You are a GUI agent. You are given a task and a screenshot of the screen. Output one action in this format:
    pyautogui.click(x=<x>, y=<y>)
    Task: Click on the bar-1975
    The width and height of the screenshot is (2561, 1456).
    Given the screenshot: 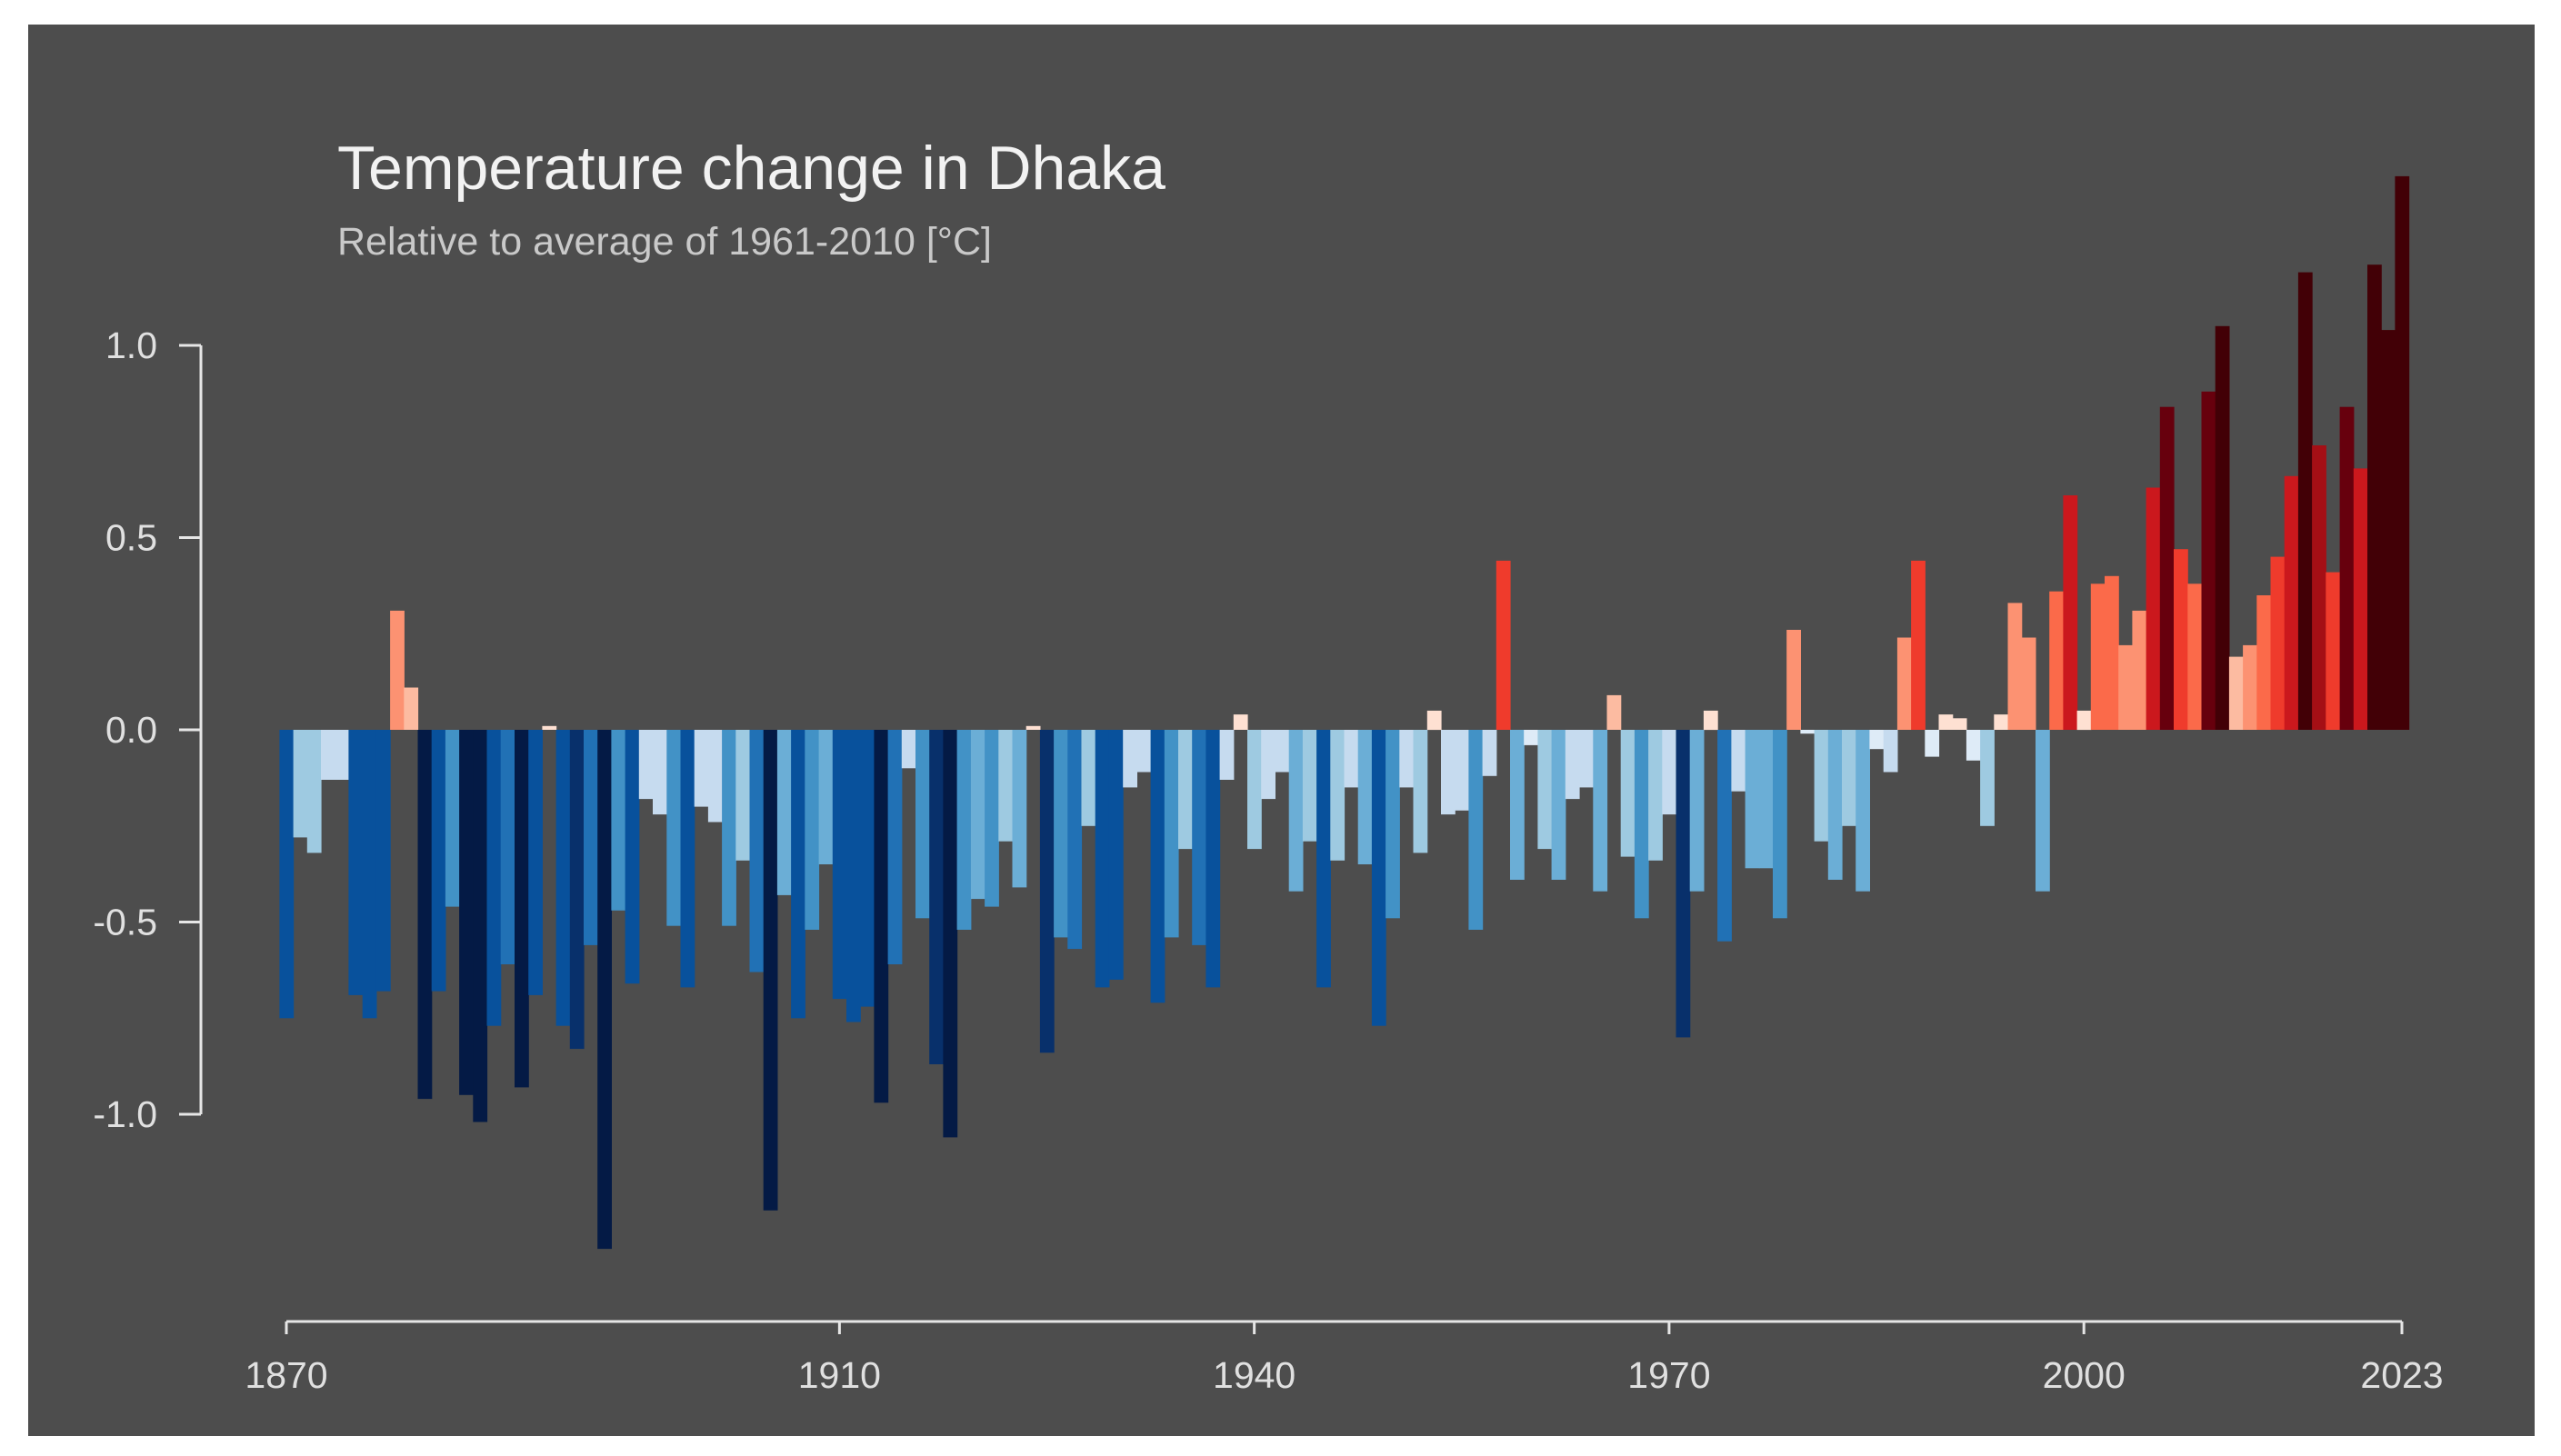 What is the action you would take?
    pyautogui.click(x=1738, y=761)
    